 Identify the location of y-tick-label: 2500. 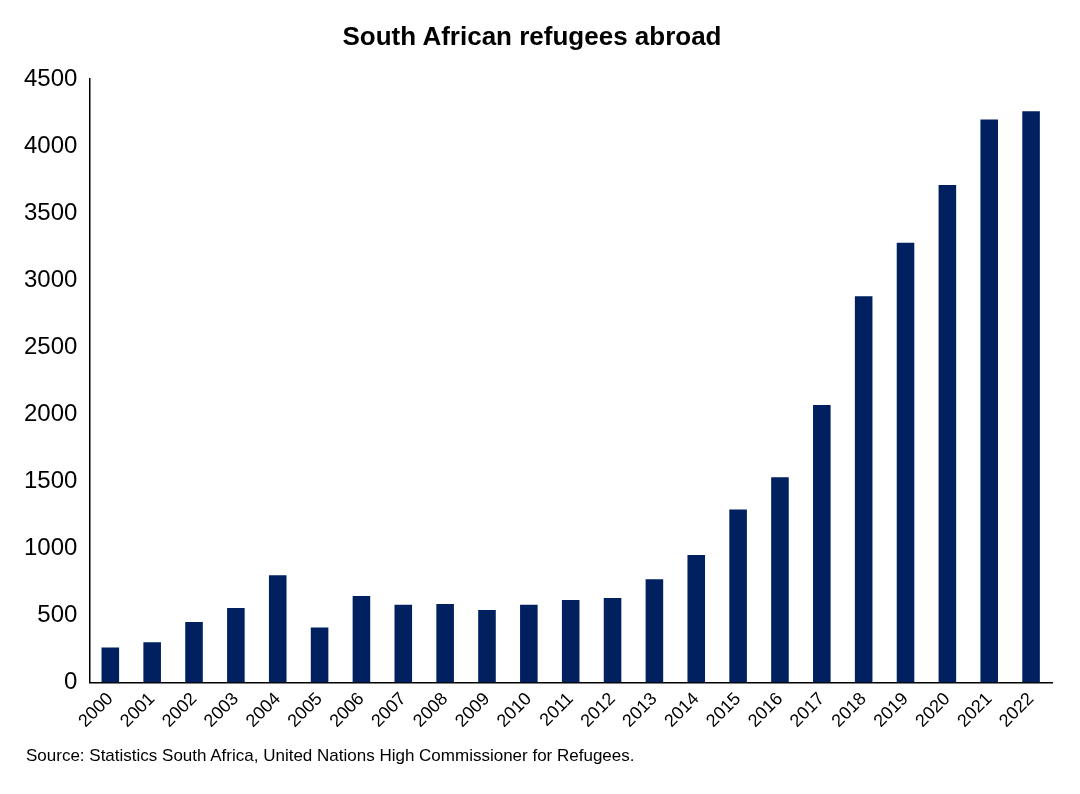
(51, 345).